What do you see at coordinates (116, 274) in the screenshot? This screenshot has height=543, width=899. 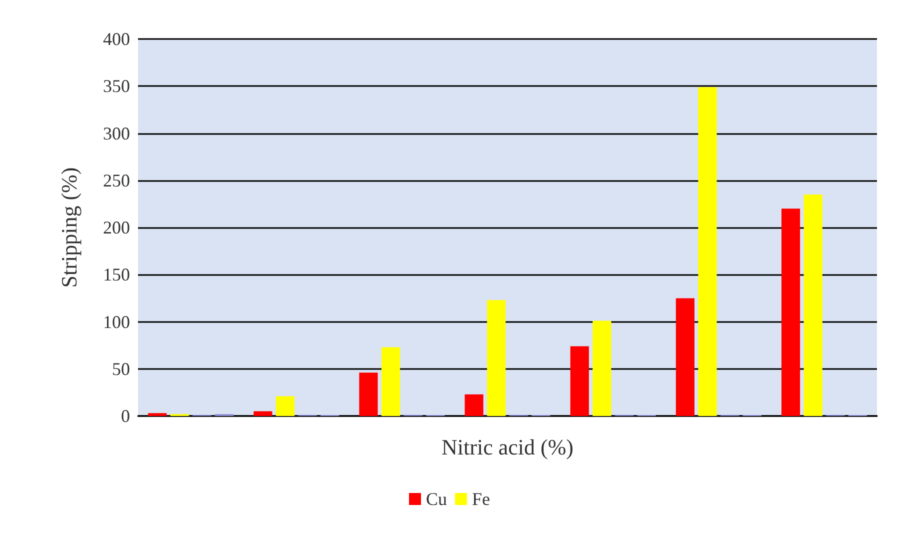 I see `y-tick-label: 150` at bounding box center [116, 274].